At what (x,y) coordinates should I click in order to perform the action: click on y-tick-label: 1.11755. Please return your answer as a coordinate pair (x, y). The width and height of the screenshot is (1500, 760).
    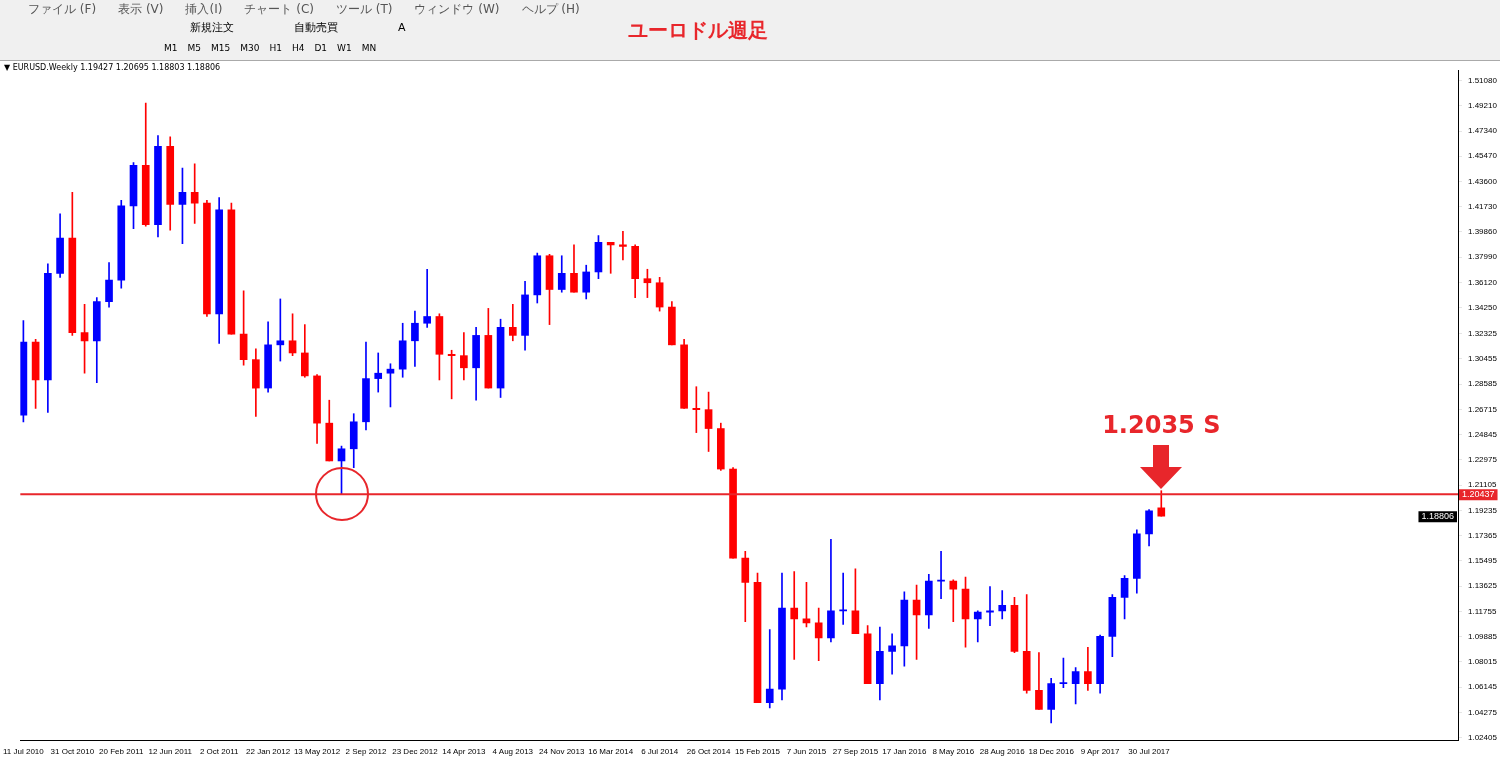
    Looking at the image, I should click on (1482, 611).